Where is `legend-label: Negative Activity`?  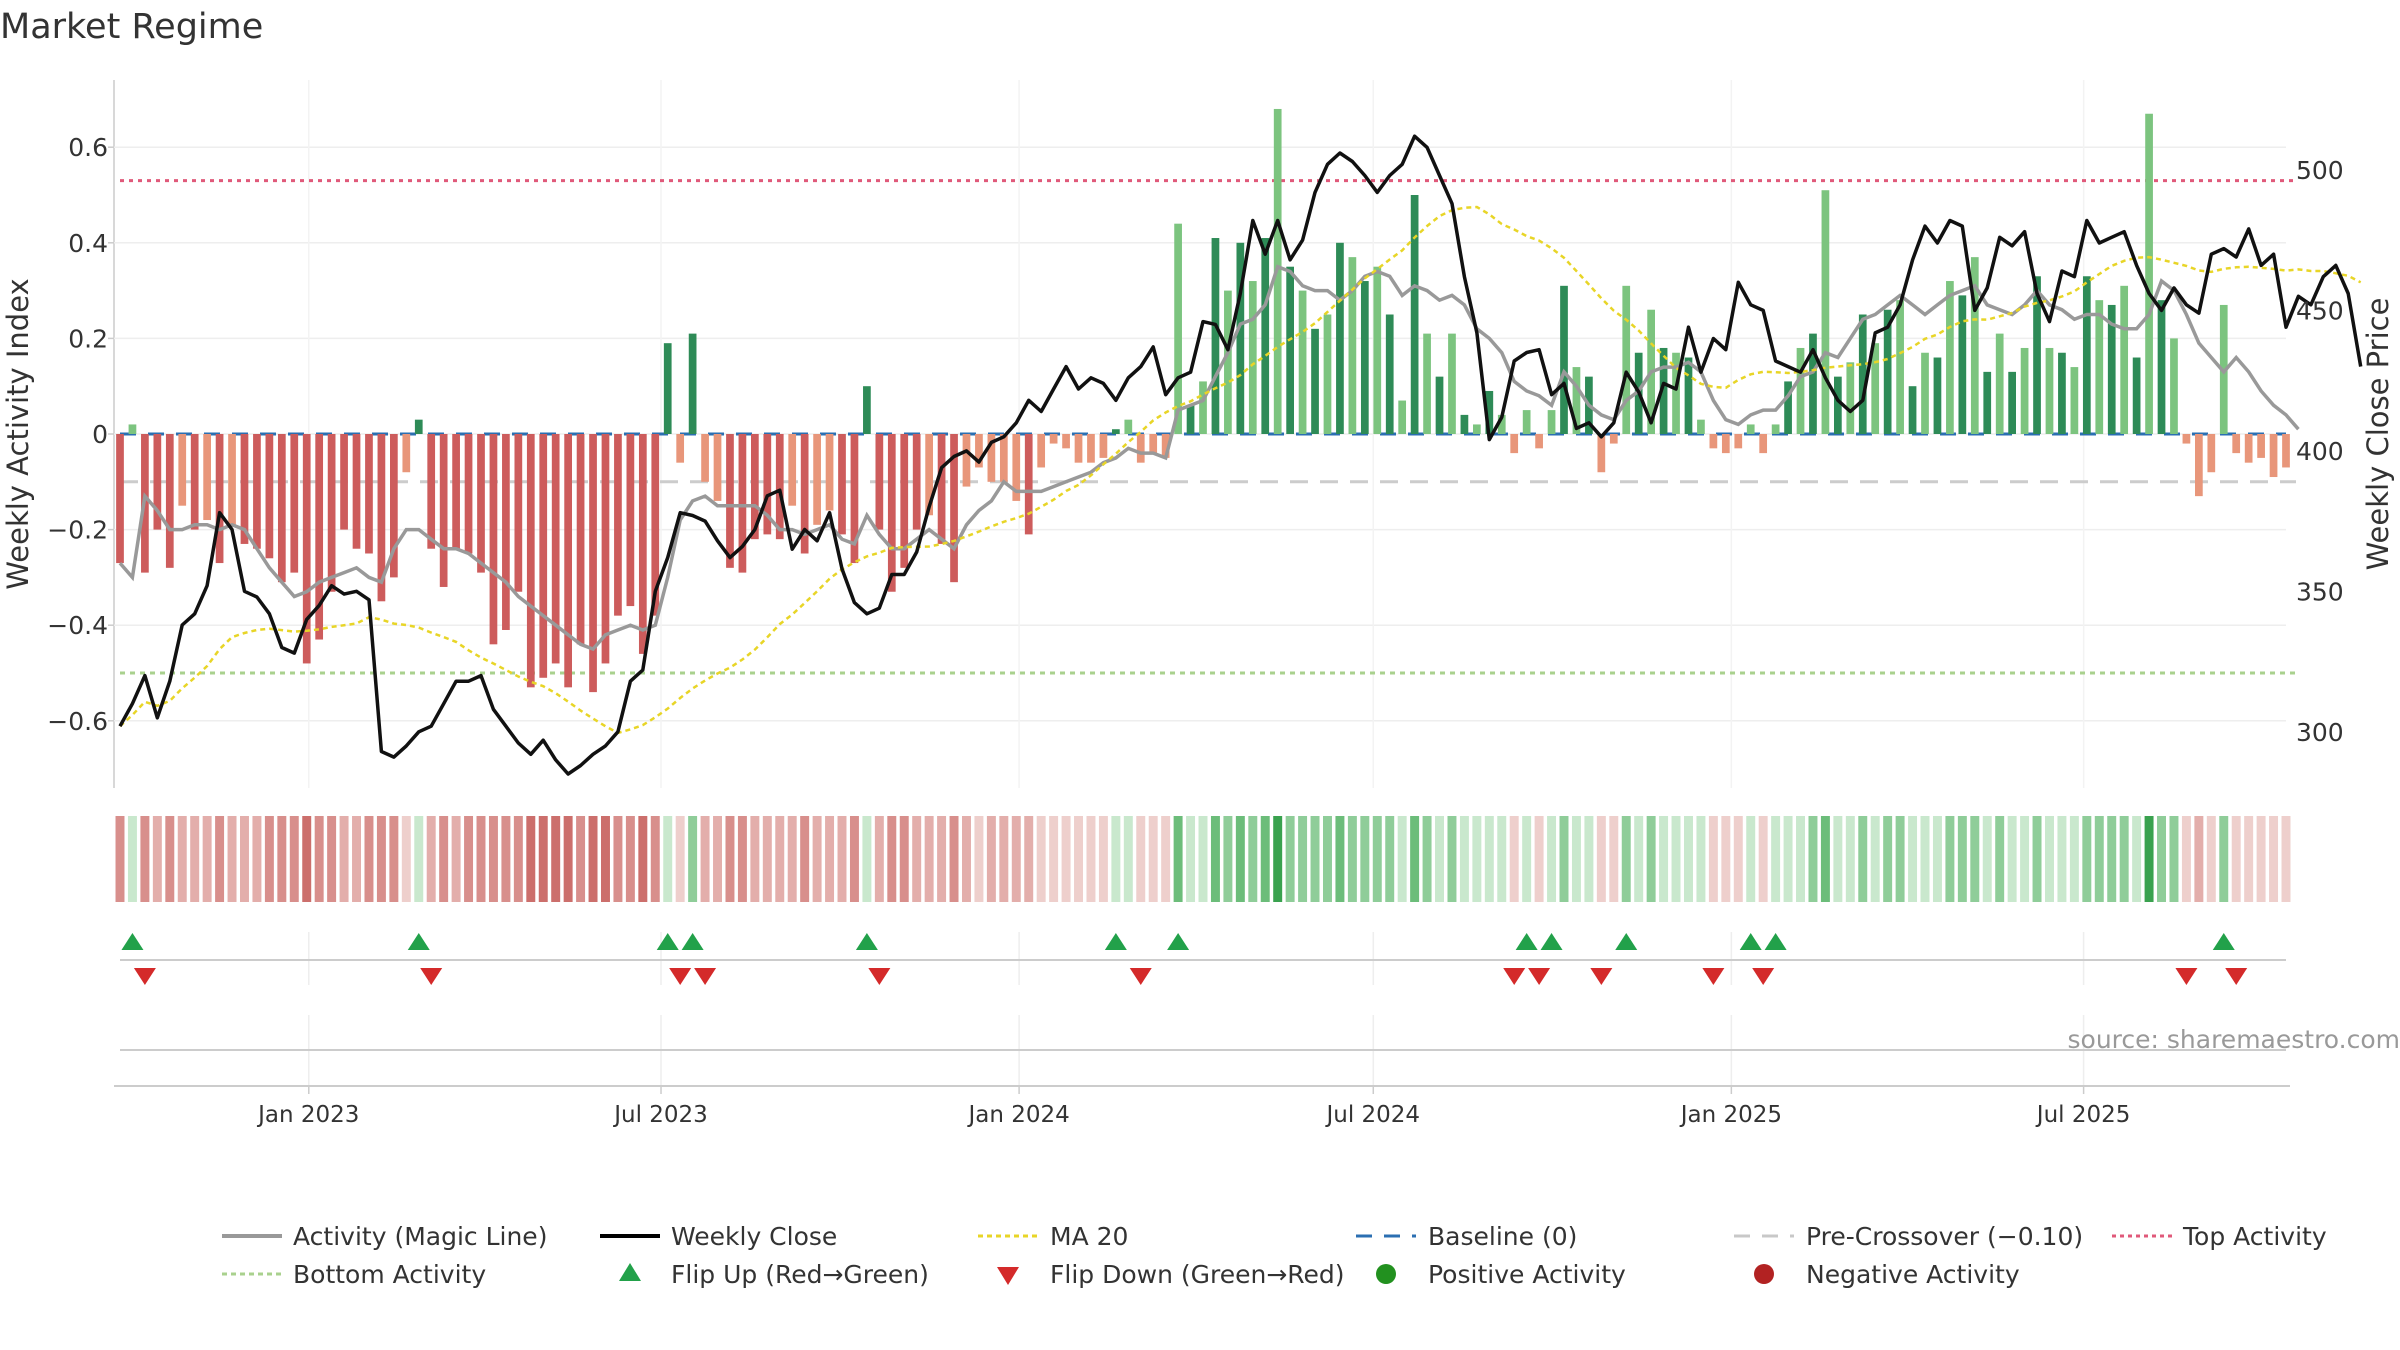
legend-label: Negative Activity is located at coordinates (1913, 1274).